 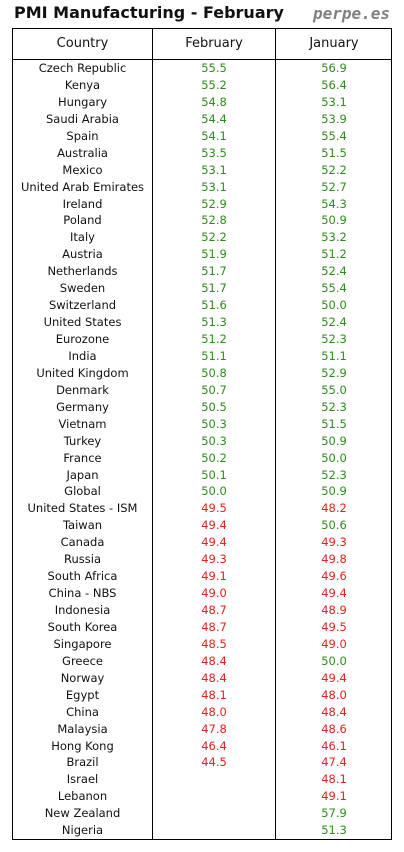 What do you see at coordinates (214, 68) in the screenshot?
I see `february-cell: 55.5` at bounding box center [214, 68].